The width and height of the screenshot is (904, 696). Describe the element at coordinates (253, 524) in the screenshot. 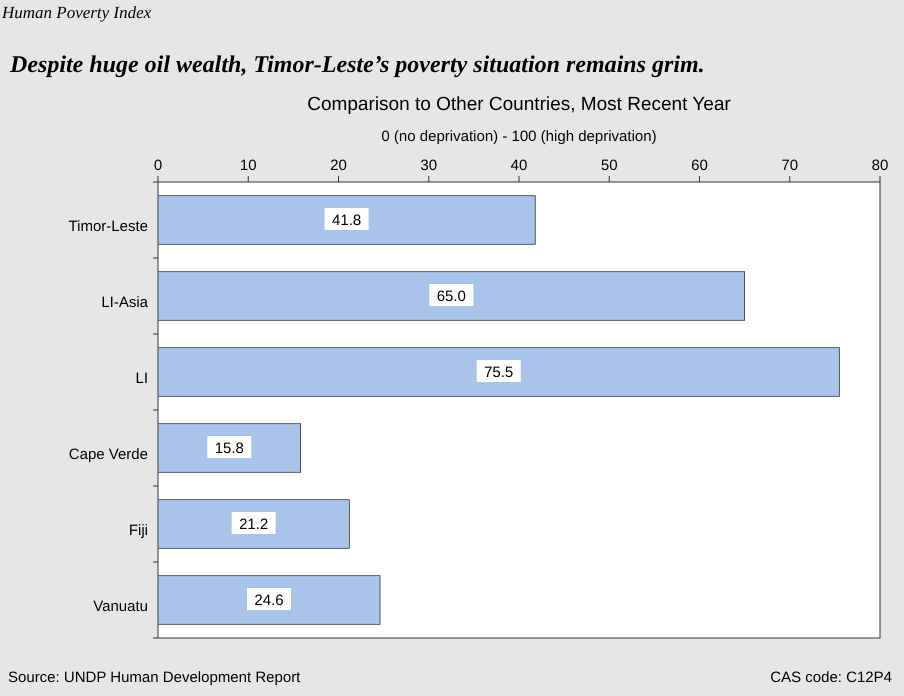

I see `data-label: 21.2` at that location.